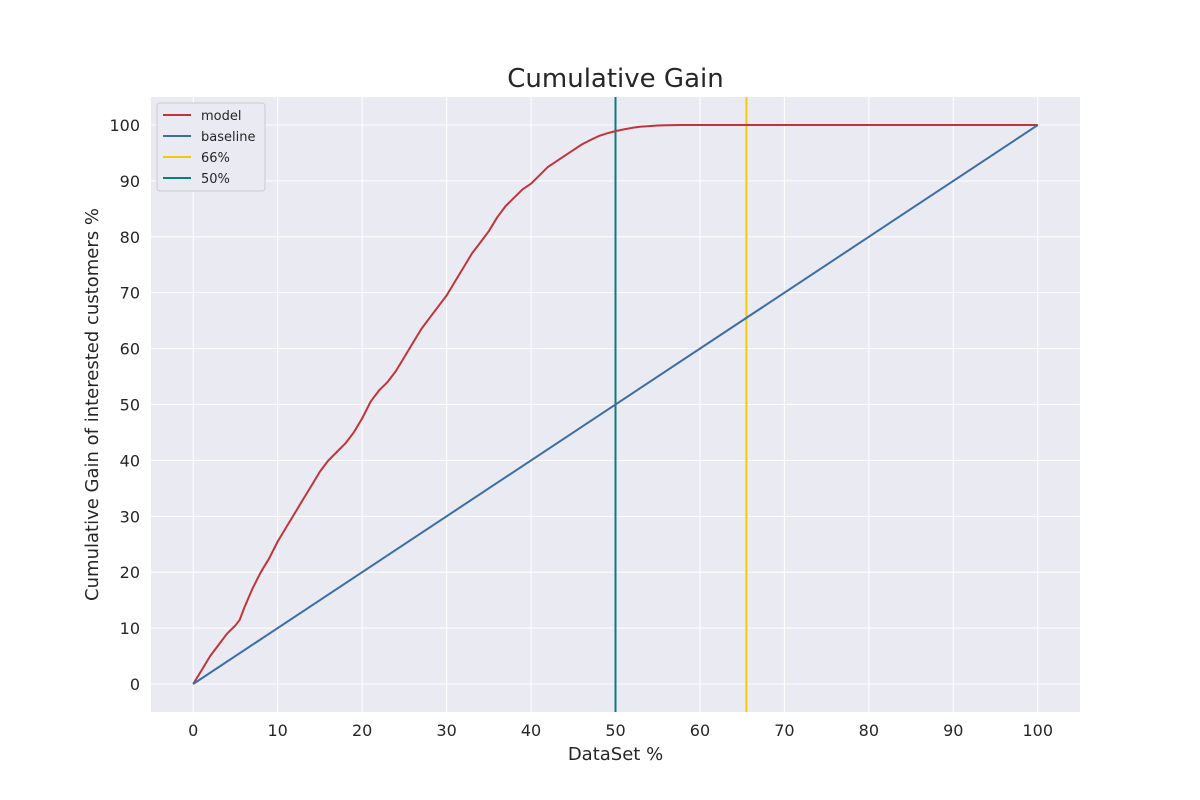 Image resolution: width=1200 pixels, height=800 pixels. What do you see at coordinates (615, 730) in the screenshot?
I see `x-tick-label: 50` at bounding box center [615, 730].